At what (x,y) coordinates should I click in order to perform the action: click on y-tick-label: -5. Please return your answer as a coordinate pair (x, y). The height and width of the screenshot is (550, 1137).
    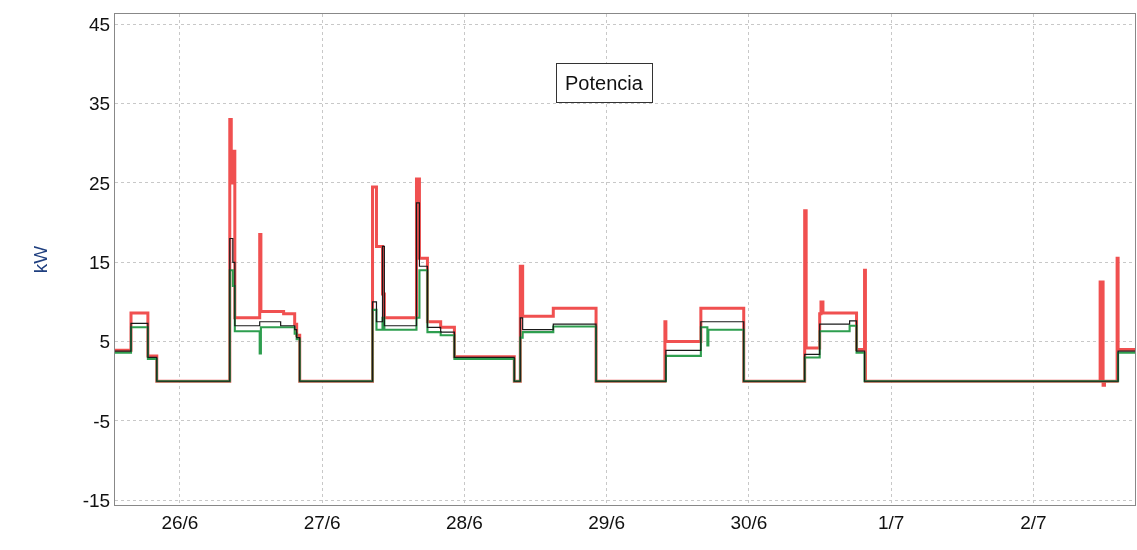
    Looking at the image, I should click on (102, 421).